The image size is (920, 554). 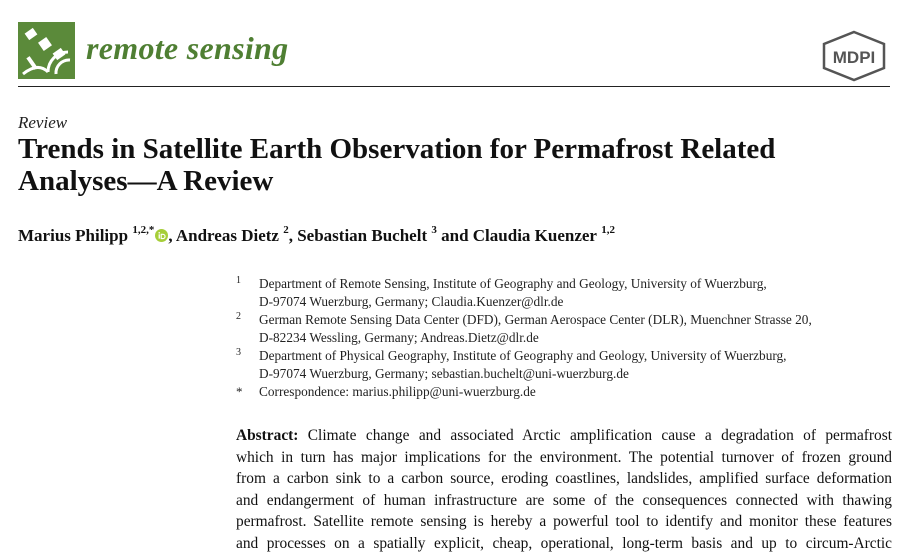 I want to click on publisher-logo: MDPI, so click(x=854, y=56).